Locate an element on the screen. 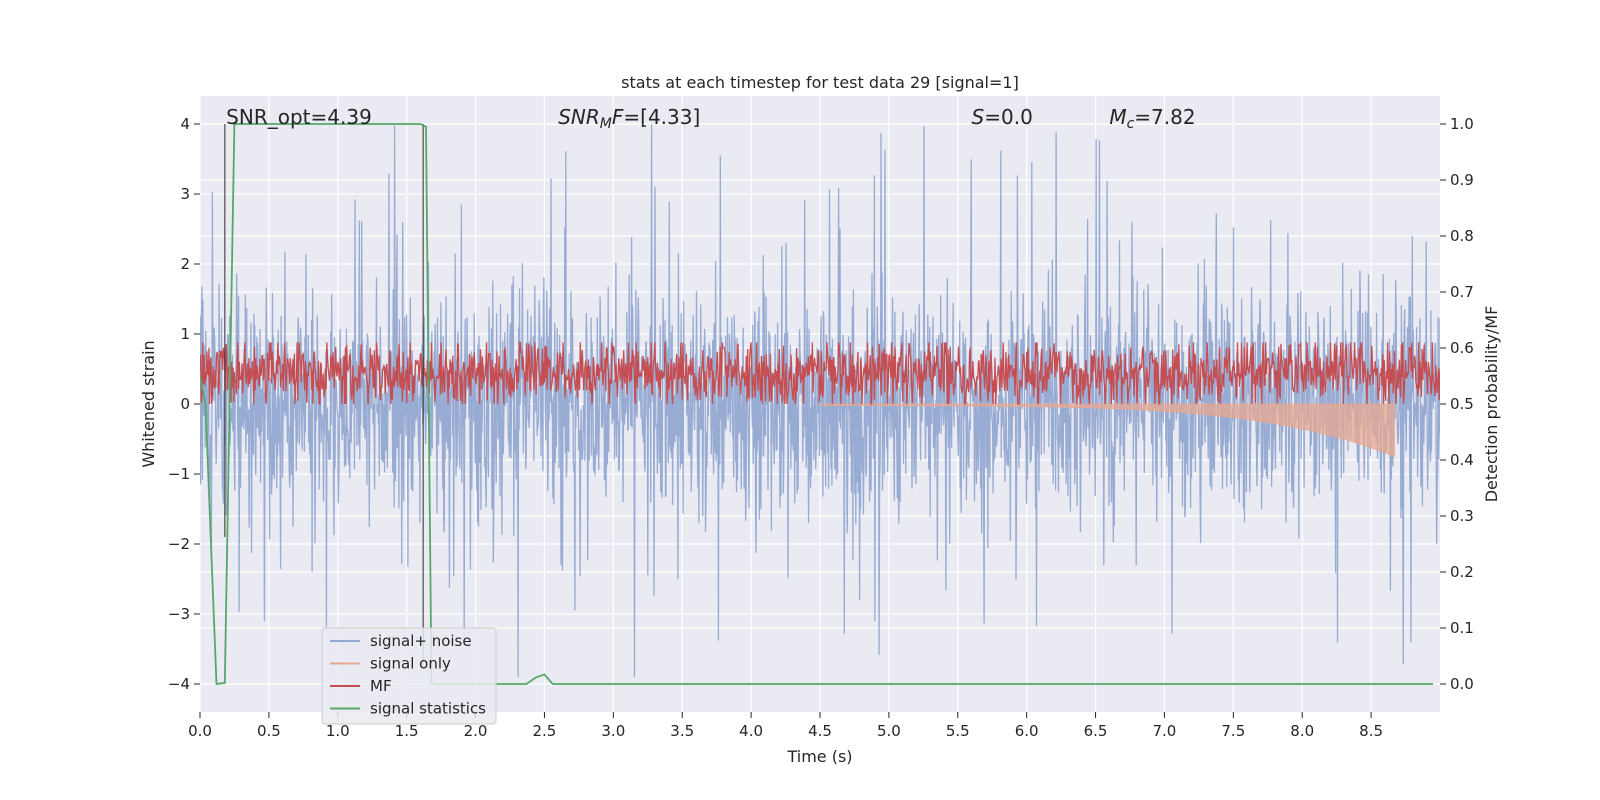 The image size is (1600, 800). tick-label-x: 0.0 is located at coordinates (200, 731).